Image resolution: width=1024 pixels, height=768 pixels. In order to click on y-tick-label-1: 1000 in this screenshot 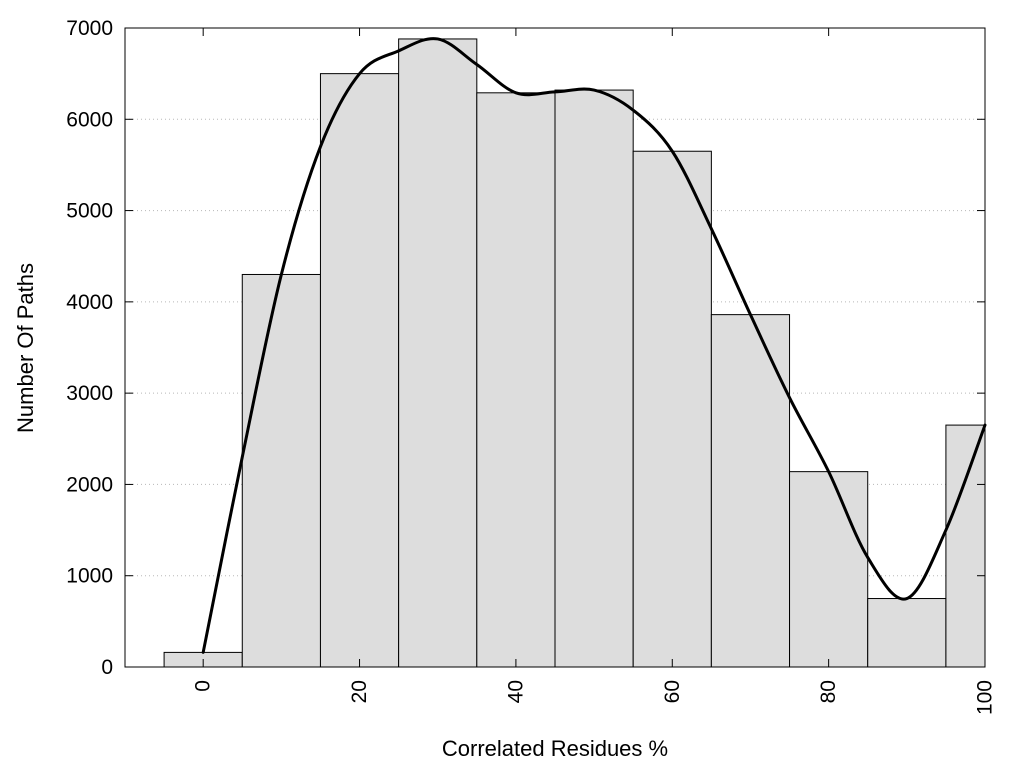, I will do `click(89, 576)`.